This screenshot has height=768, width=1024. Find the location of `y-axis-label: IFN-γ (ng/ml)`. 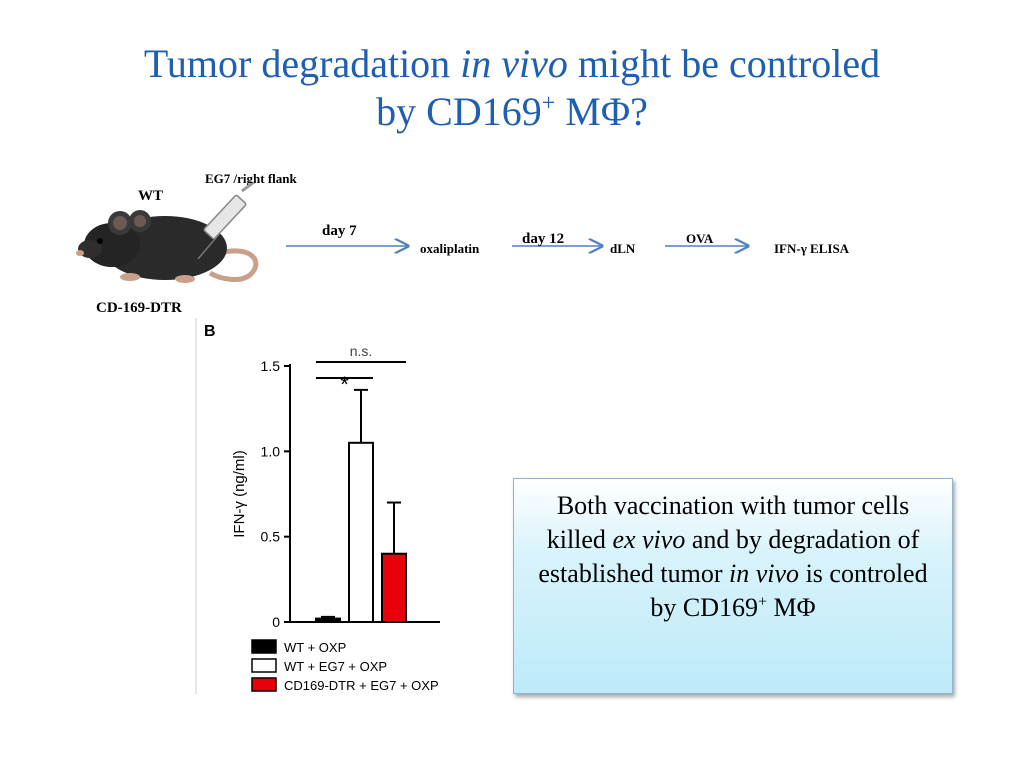

y-axis-label: IFN-γ (ng/ml) is located at coordinates (239, 494).